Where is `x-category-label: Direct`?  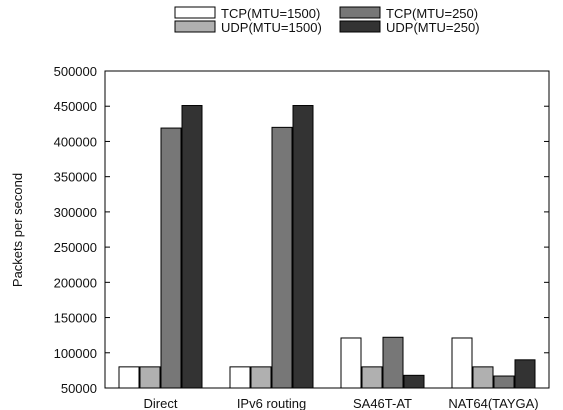
x-category-label: Direct is located at coordinates (161, 403).